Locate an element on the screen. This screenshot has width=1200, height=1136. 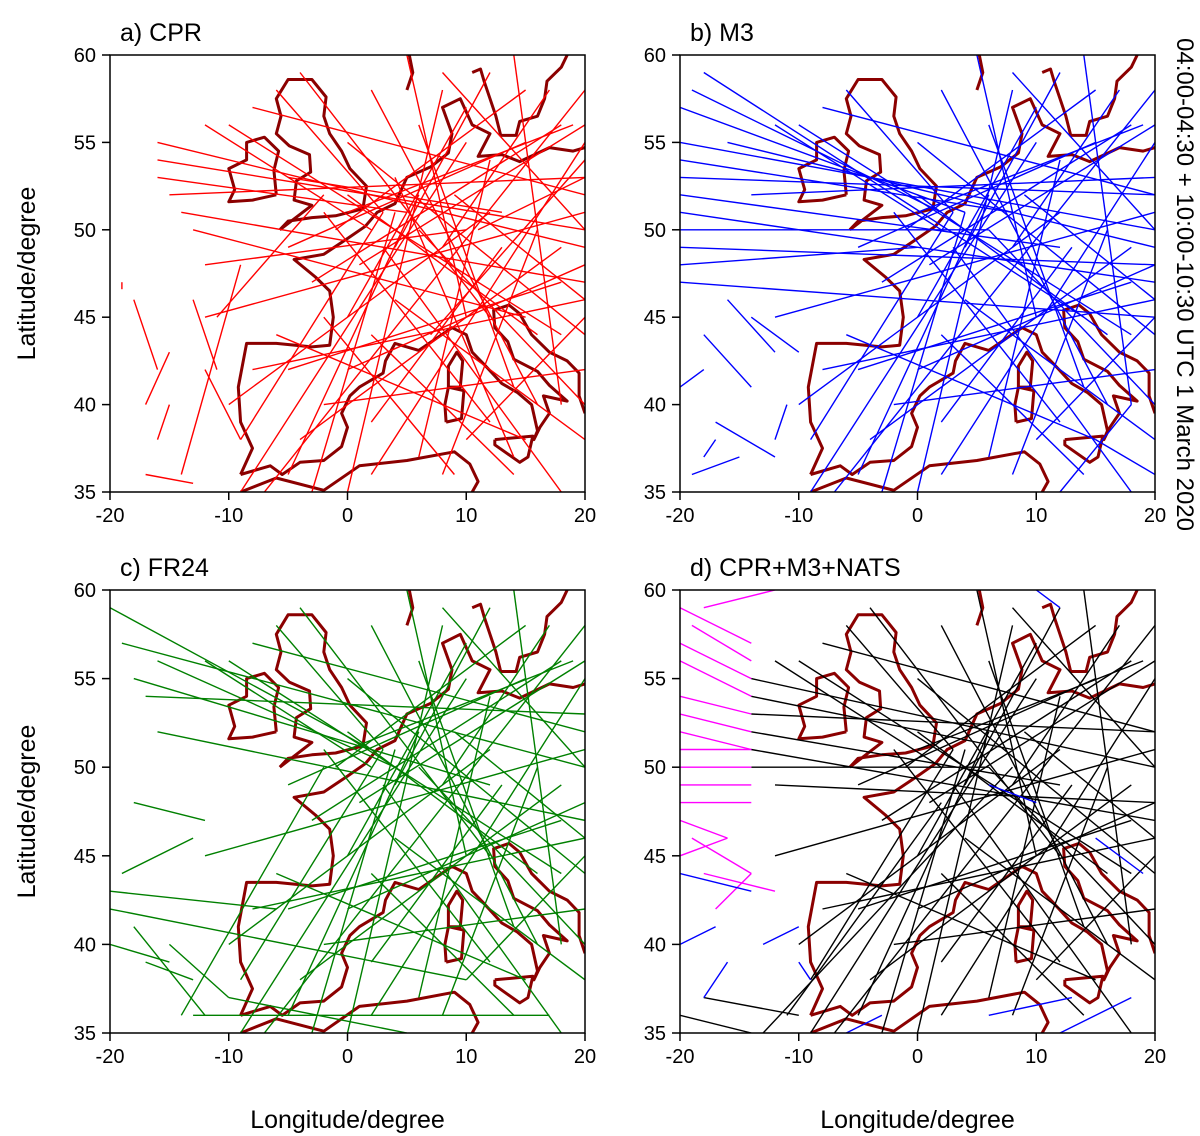
panel-title: c) FR24 is located at coordinates (164, 568).